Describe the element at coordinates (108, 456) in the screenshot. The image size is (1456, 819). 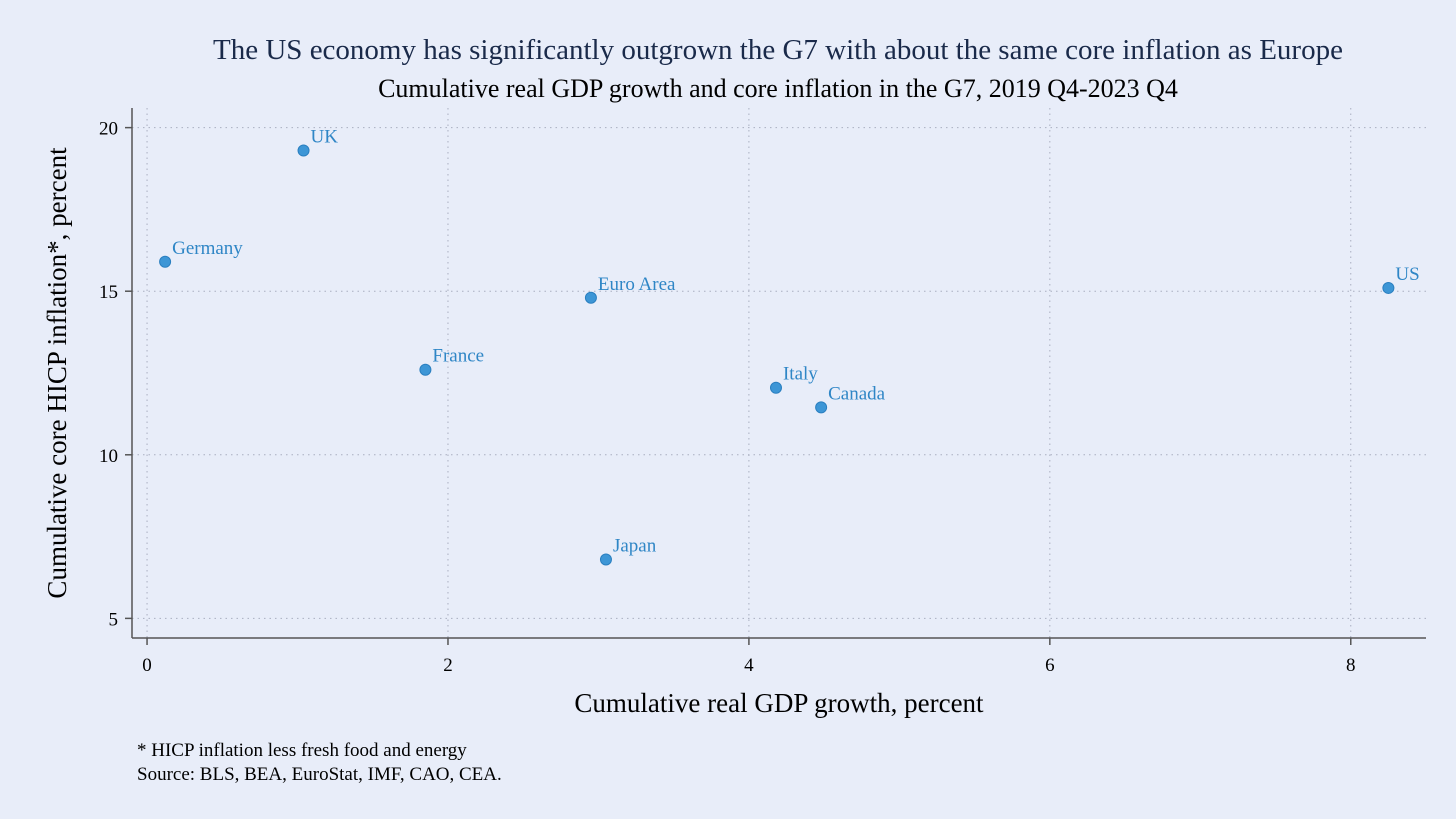
I see `y-tick-label: 10` at that location.